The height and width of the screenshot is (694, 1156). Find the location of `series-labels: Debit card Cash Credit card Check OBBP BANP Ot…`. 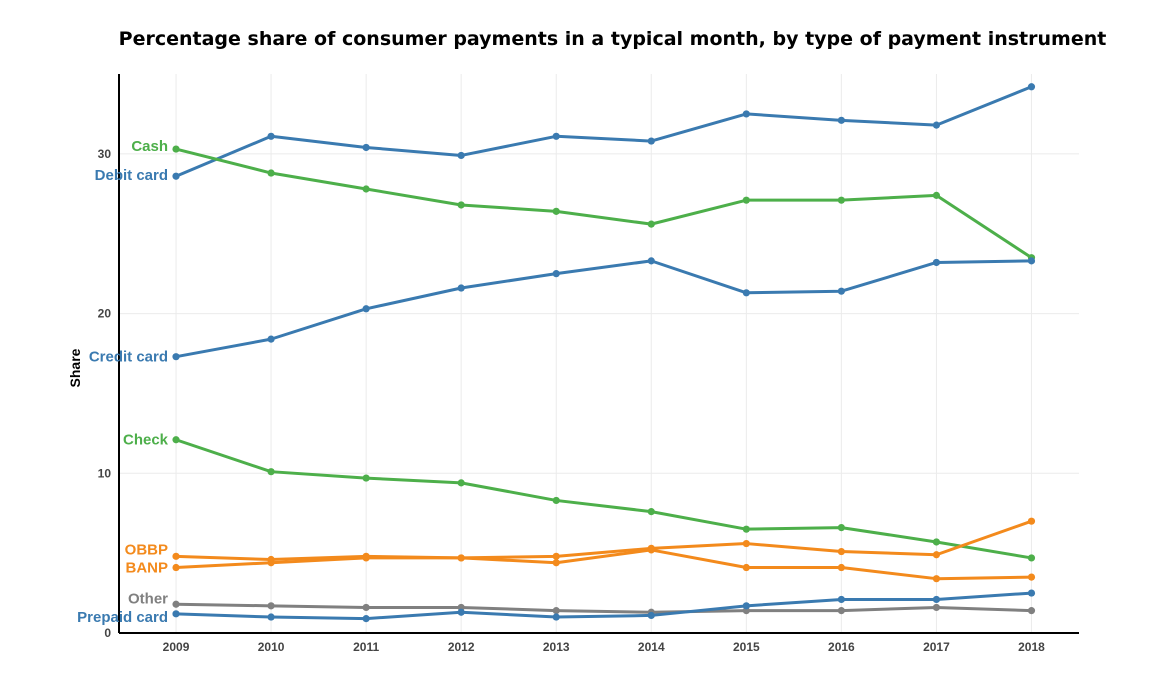

series-labels: Debit card Cash Credit card Check OBBP BANP Ot… is located at coordinates (123, 382).